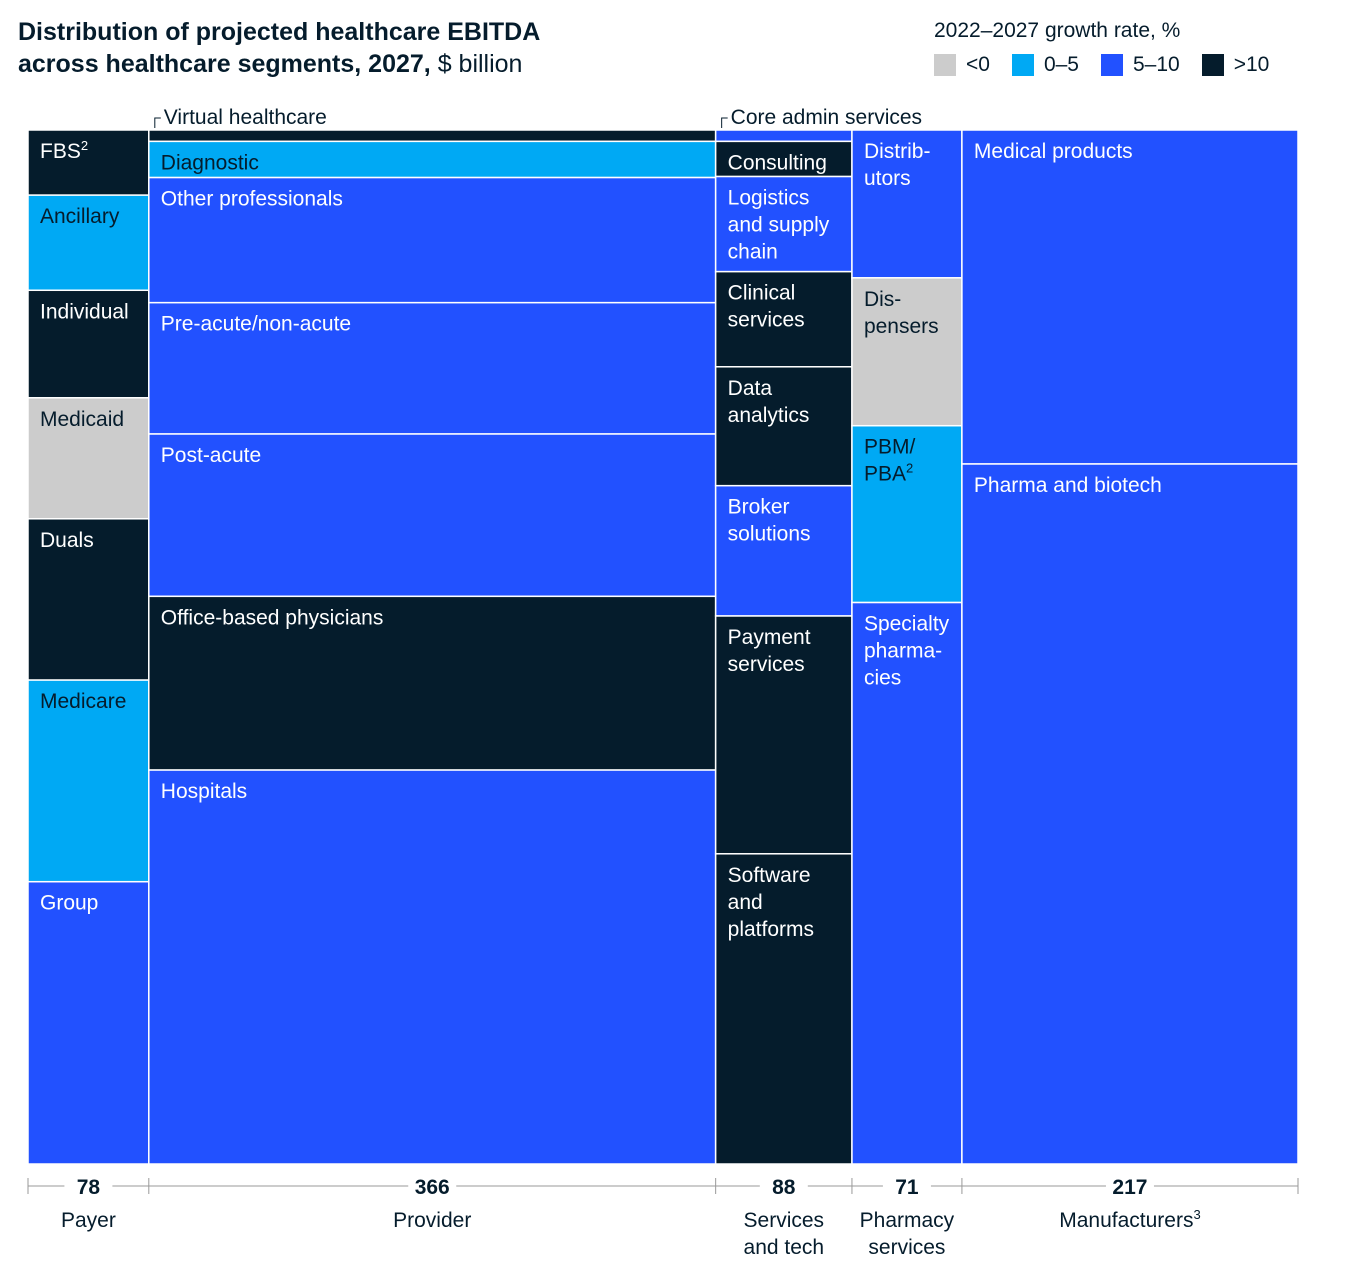 The image size is (1356, 1274). Describe the element at coordinates (907, 1234) in the screenshot. I see `column-label-pharmacy-services: Pharmacy services` at that location.